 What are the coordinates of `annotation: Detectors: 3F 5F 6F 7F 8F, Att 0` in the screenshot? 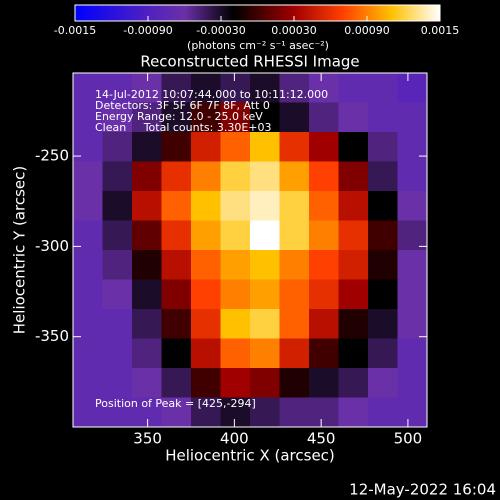 It's located at (182, 105).